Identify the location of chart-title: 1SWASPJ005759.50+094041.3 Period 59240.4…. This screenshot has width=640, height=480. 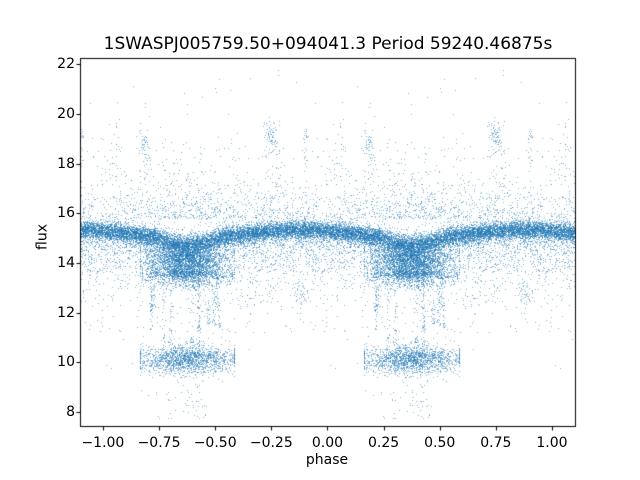
(328, 44).